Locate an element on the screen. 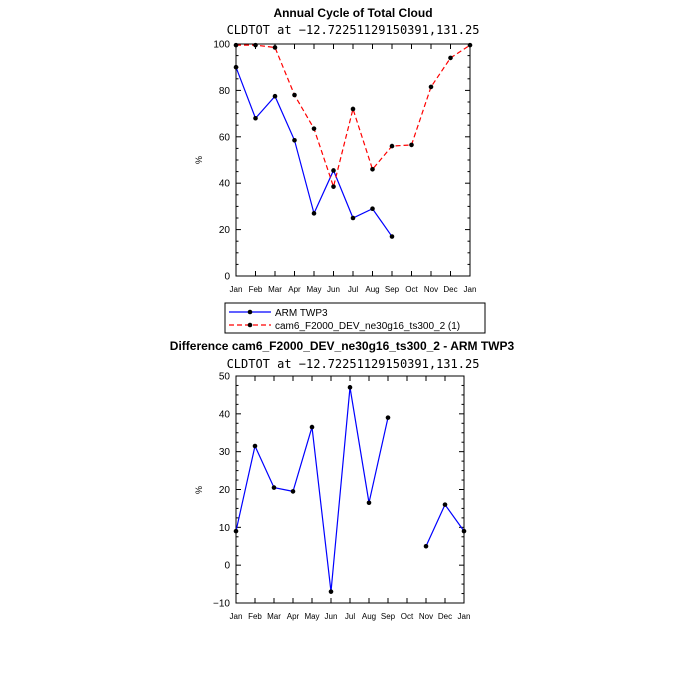  legend-marker-model is located at coordinates (250, 325).